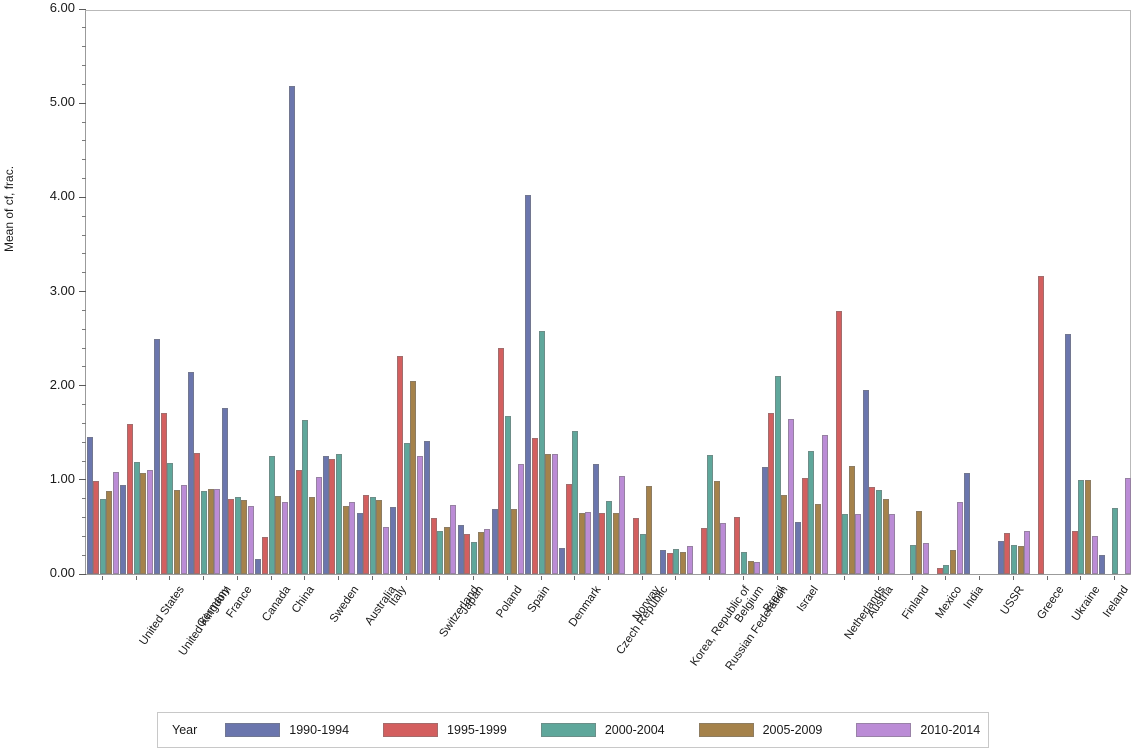  What do you see at coordinates (62, 102) in the screenshot?
I see `y-axis-tick-label: 5.00` at bounding box center [62, 102].